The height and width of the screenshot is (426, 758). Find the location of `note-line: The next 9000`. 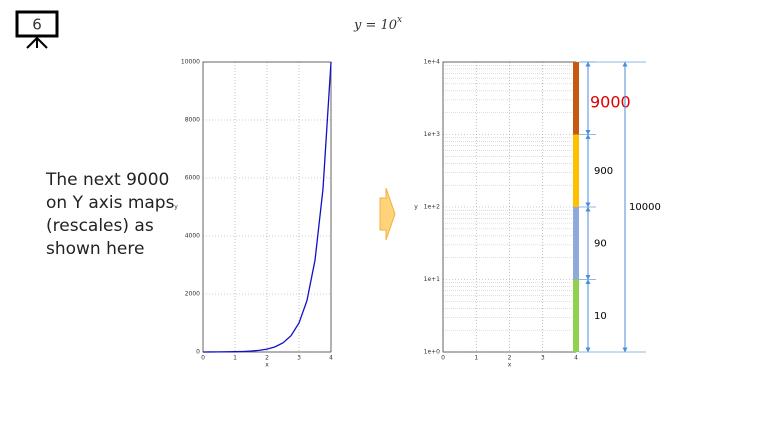

note-line: The next 9000 is located at coordinates (107, 180).